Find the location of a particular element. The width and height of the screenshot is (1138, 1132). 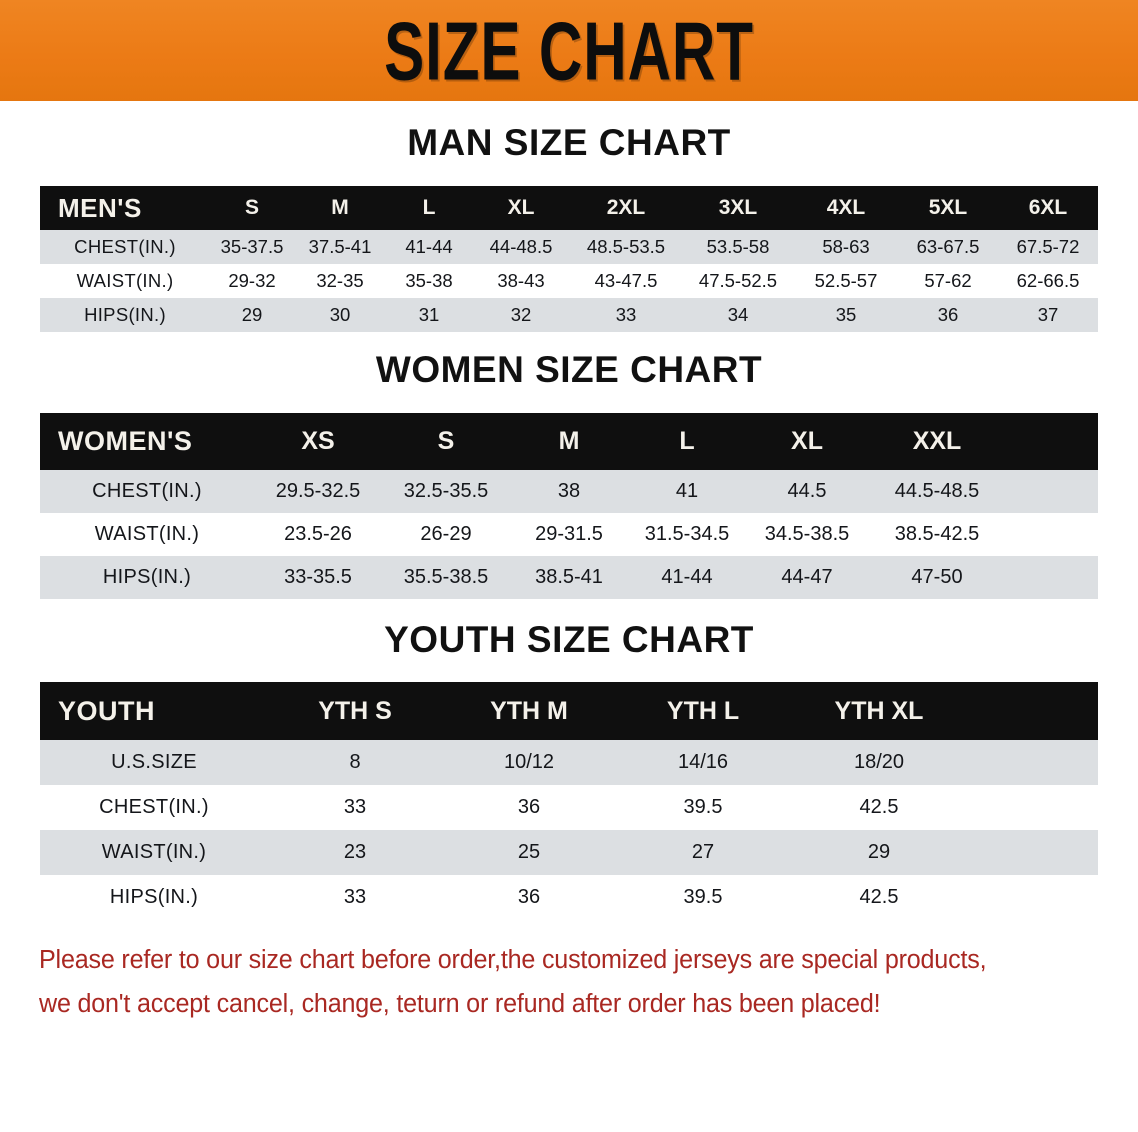

youth-table-head: YOUTH YTH S YTH M YTH L YTH XL is located at coordinates (569, 711).